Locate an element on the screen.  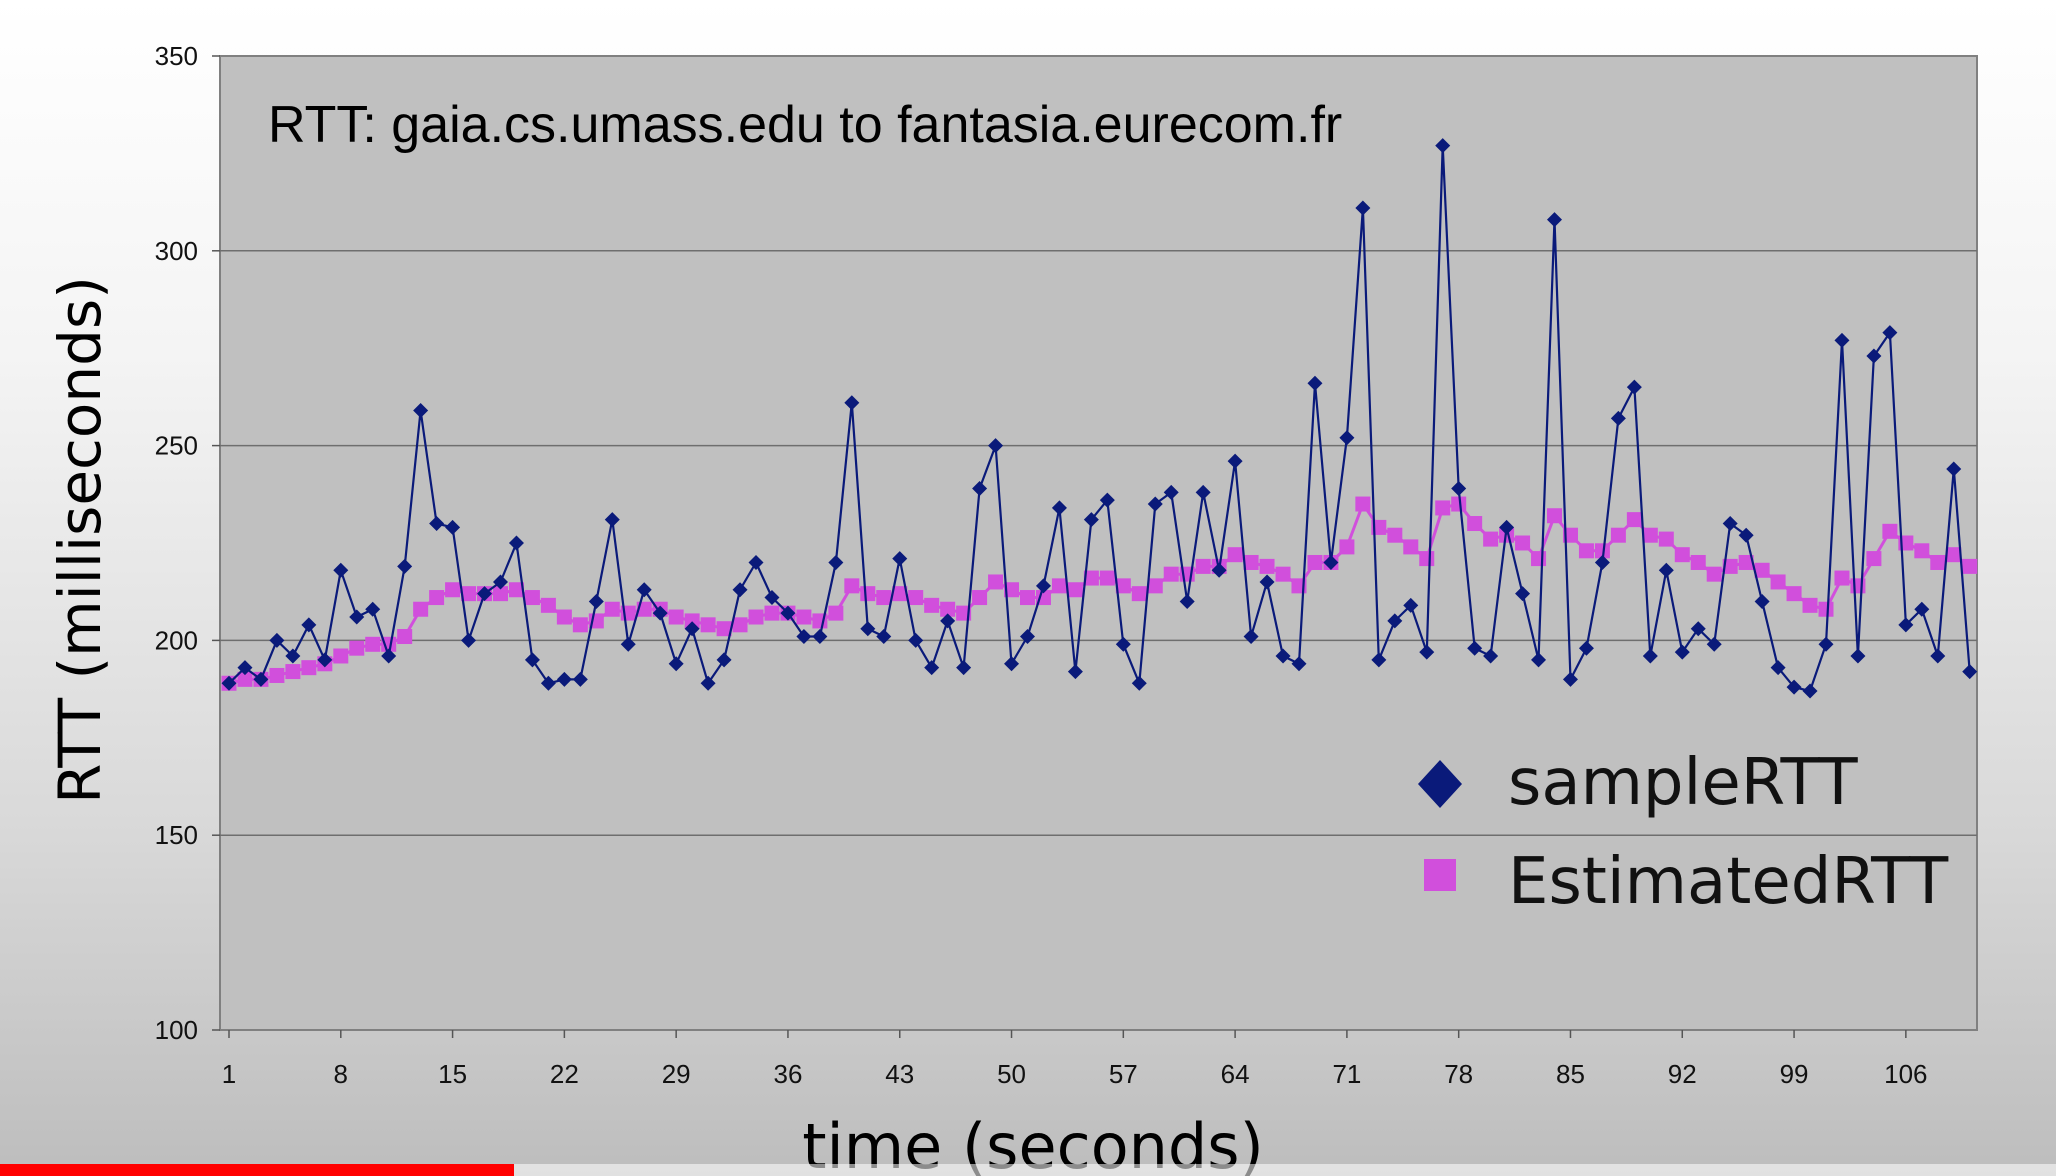
x-tick-label: 36 is located at coordinates (787, 1074).